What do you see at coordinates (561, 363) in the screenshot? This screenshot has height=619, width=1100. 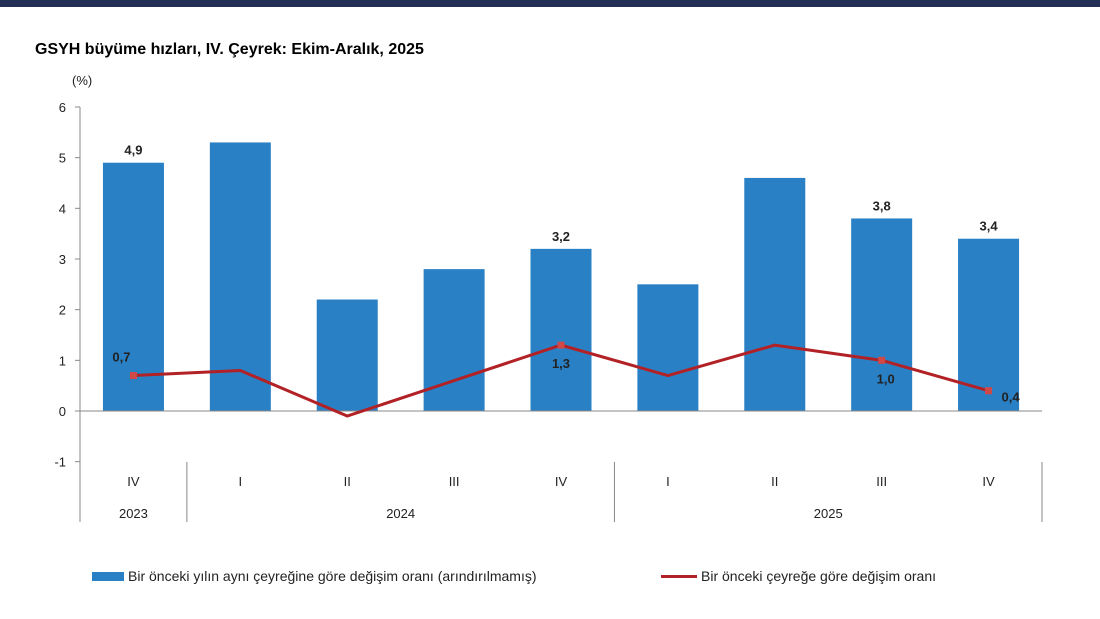 I see `line-data-label: 1,3` at bounding box center [561, 363].